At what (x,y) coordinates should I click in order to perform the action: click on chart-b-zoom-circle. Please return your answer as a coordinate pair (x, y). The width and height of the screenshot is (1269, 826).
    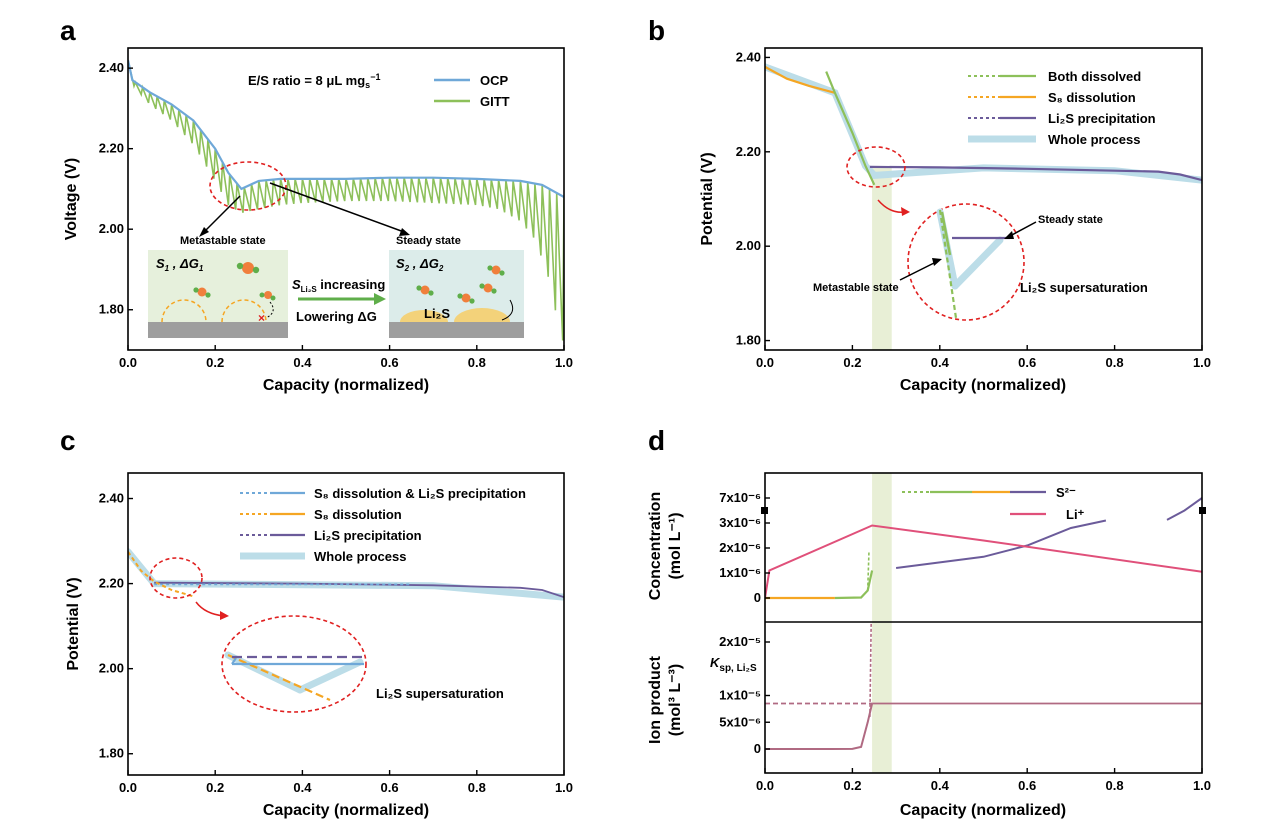
    Looking at the image, I should click on (966, 262).